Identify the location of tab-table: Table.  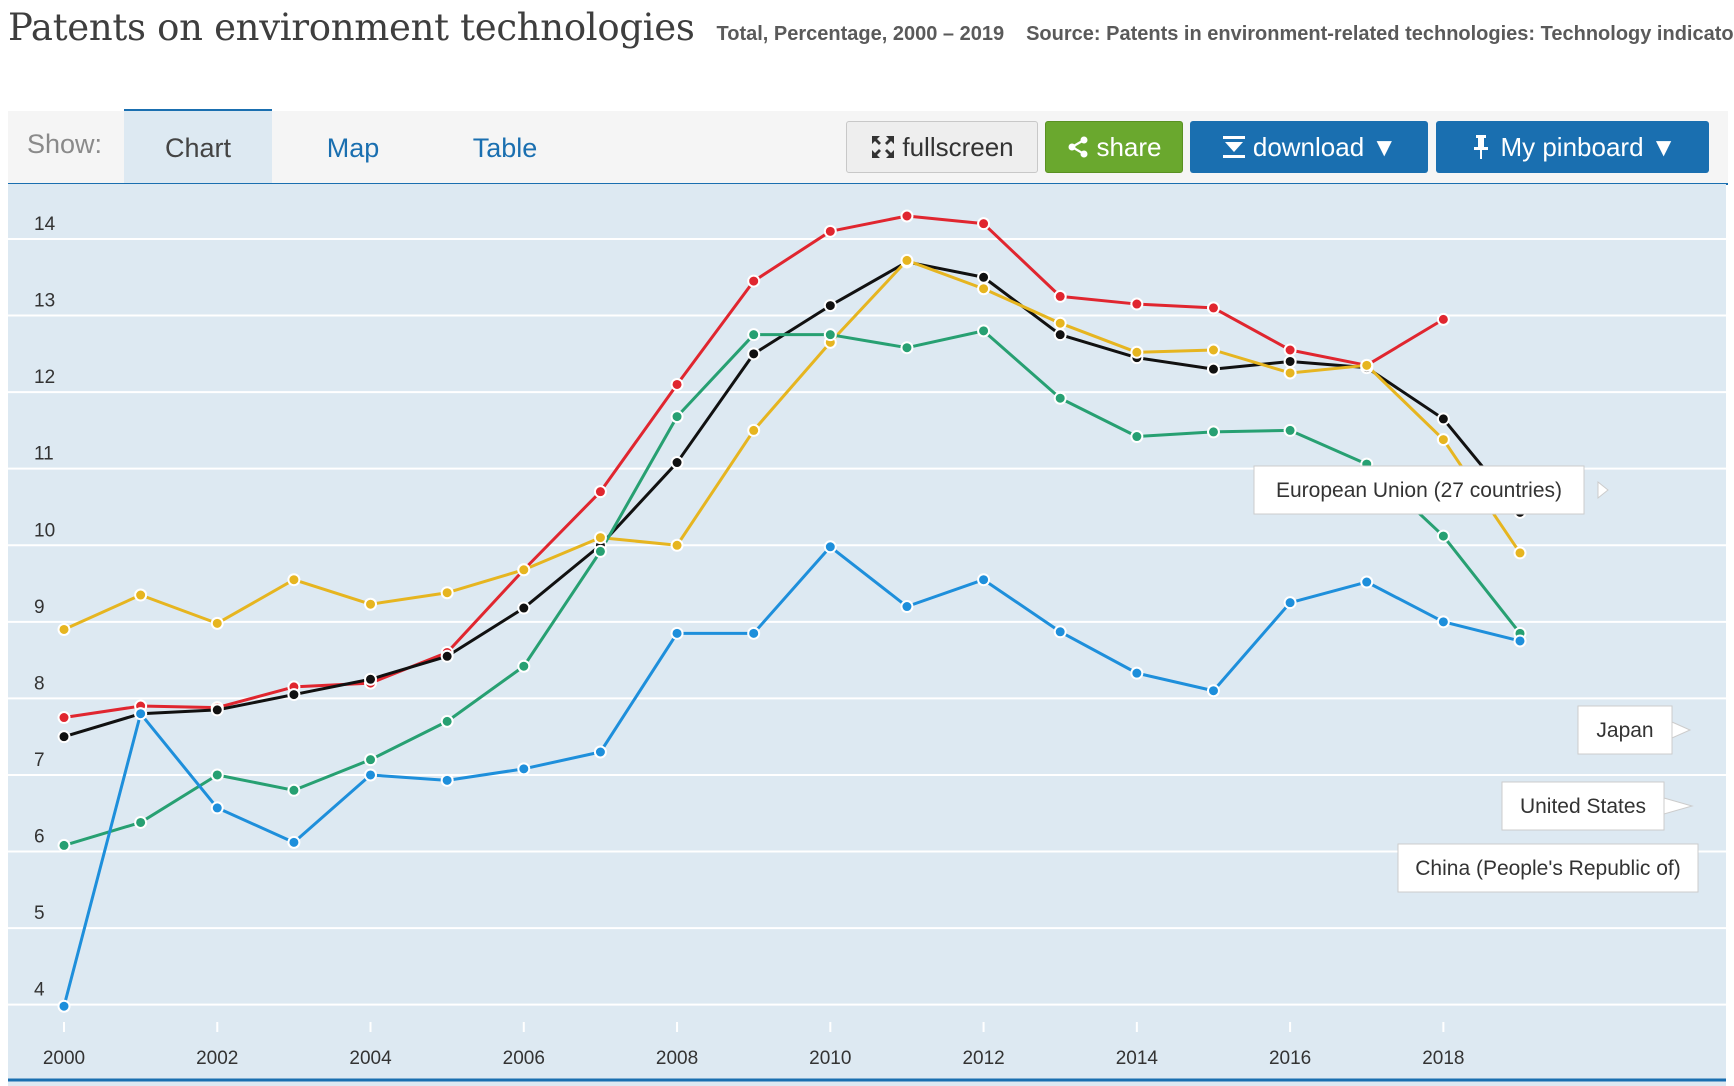
(505, 148).